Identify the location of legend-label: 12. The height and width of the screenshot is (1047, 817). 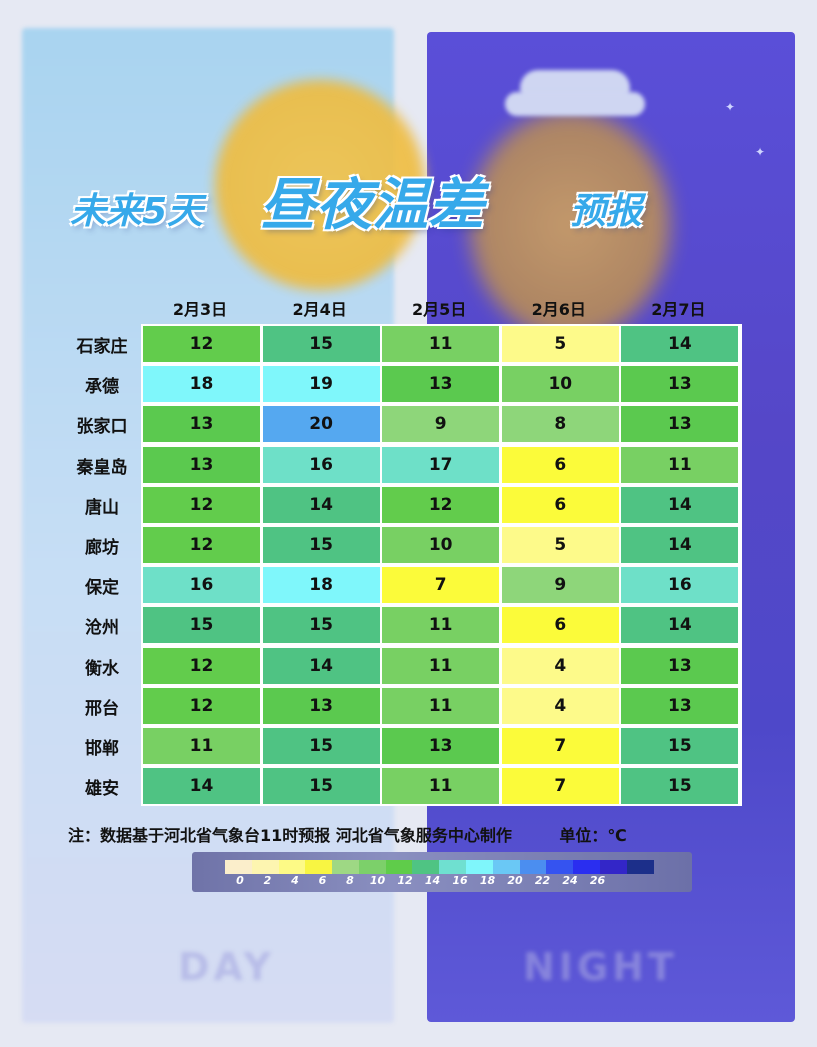
(405, 880).